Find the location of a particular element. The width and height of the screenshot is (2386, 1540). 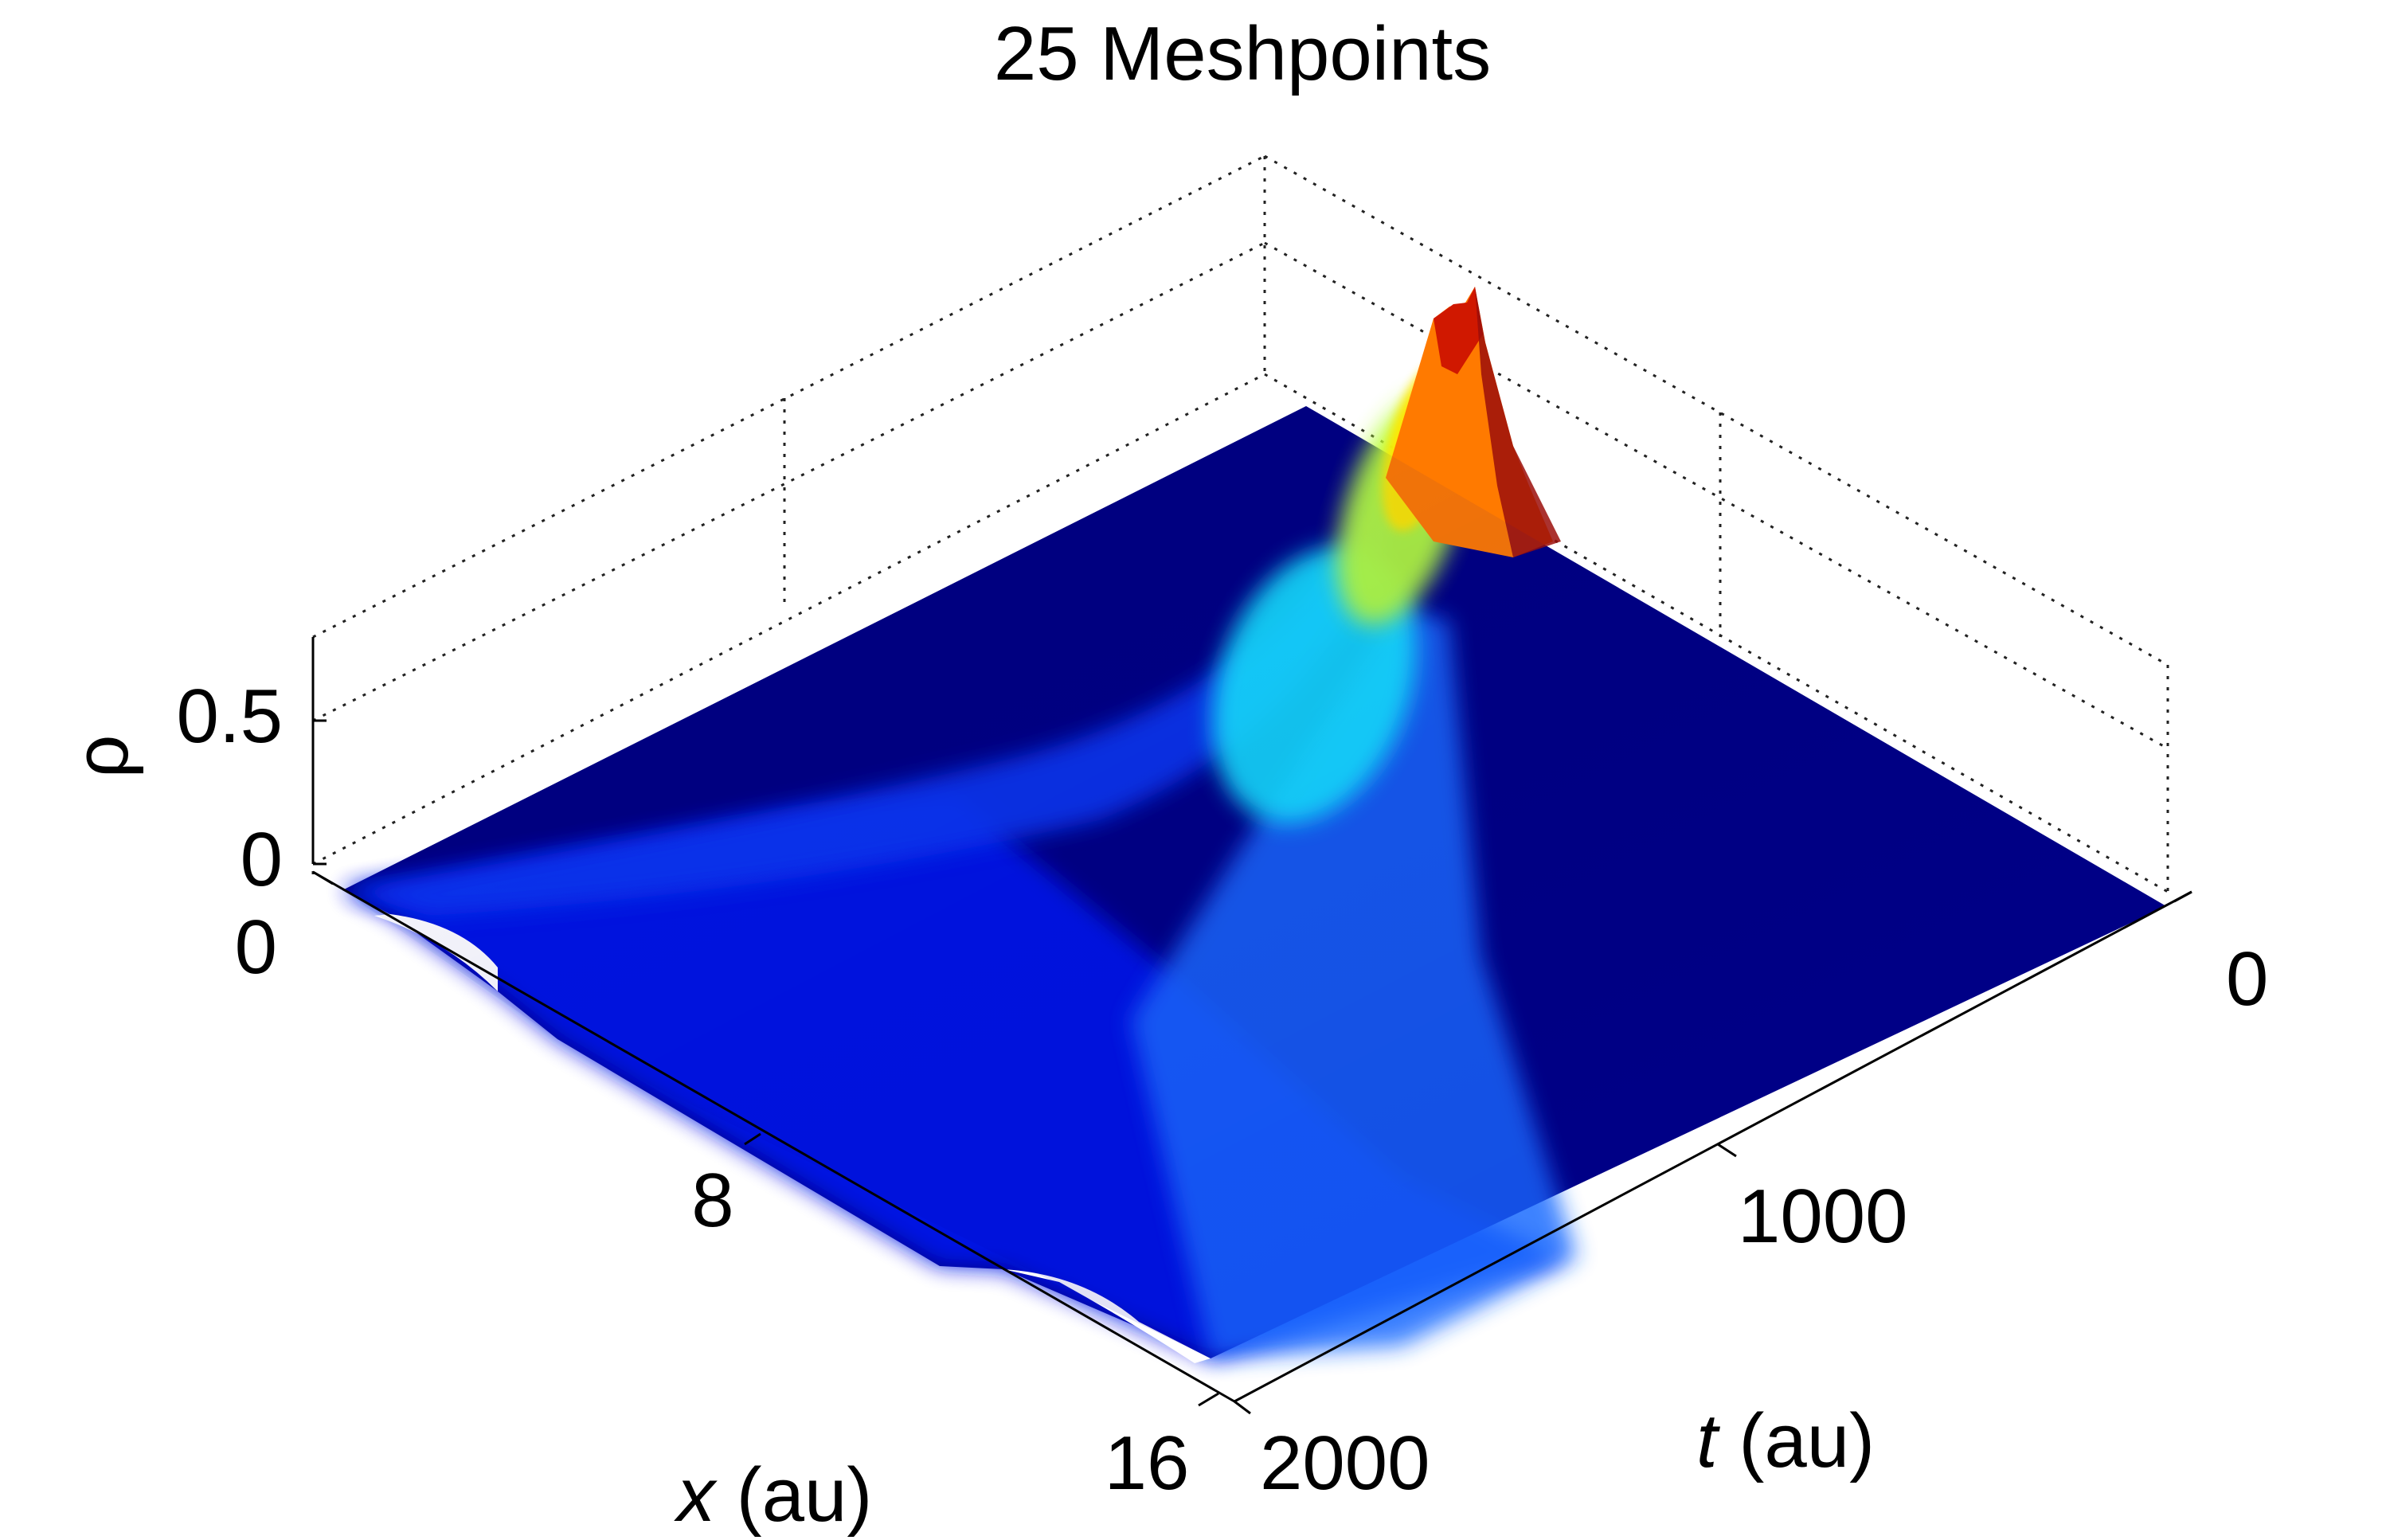

z-tick-label: 0.5 is located at coordinates (230, 716).